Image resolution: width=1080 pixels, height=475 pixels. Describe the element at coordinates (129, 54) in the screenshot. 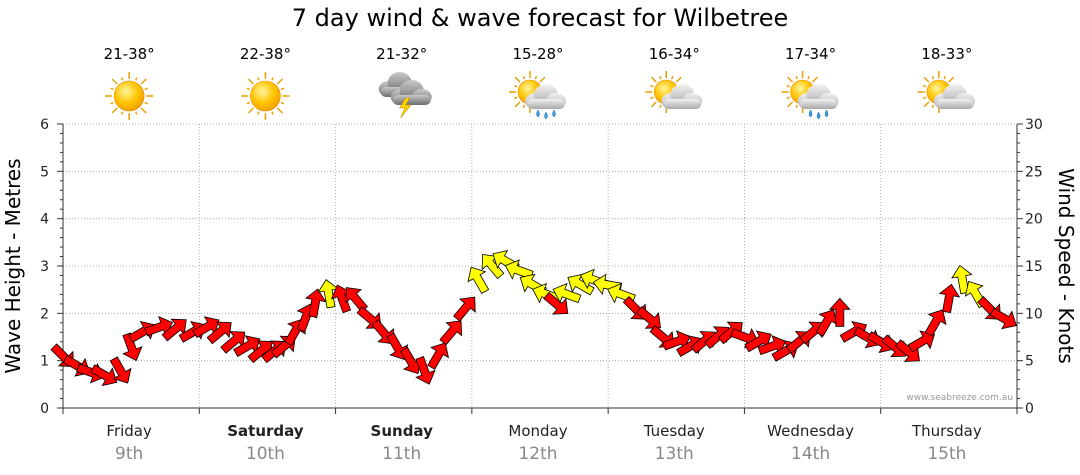

I see `day-temperature: 21-38°` at that location.